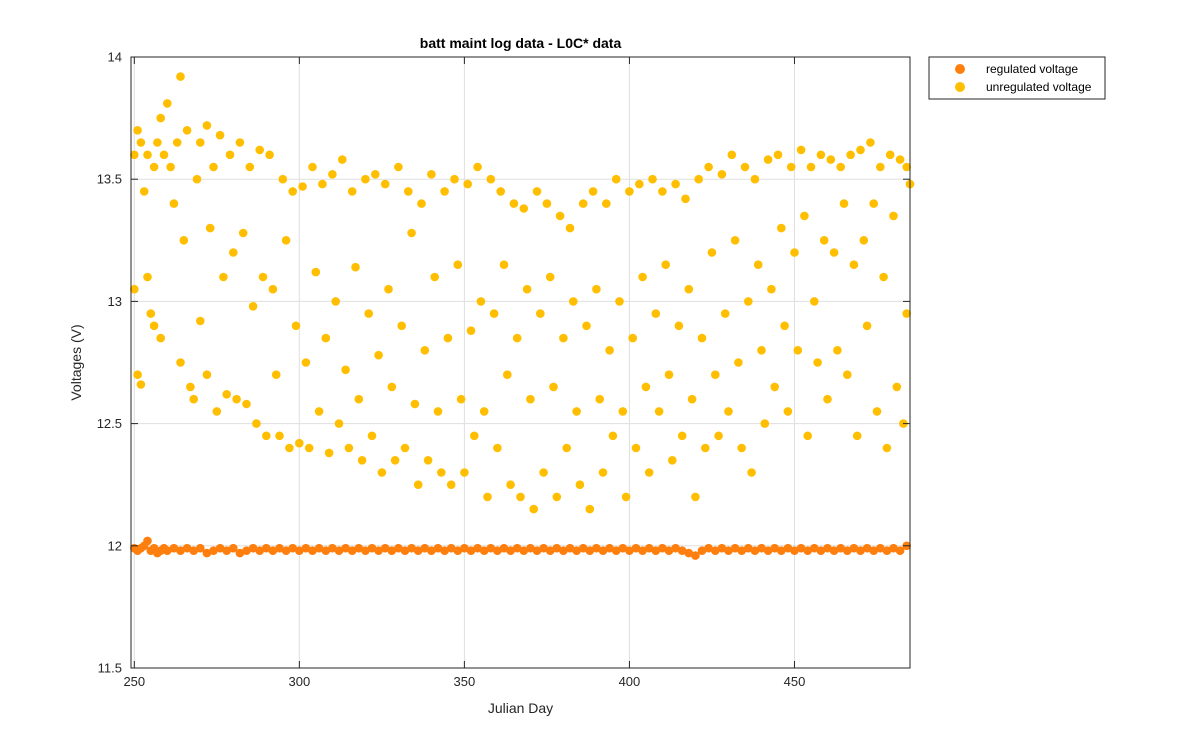 The image size is (1200, 750). What do you see at coordinates (1039, 87) in the screenshot?
I see `legend-label-unregulated: unregulated voltage` at bounding box center [1039, 87].